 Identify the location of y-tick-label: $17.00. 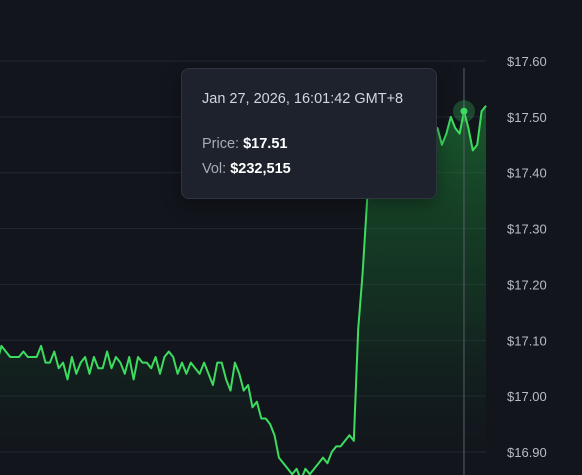
(527, 396).